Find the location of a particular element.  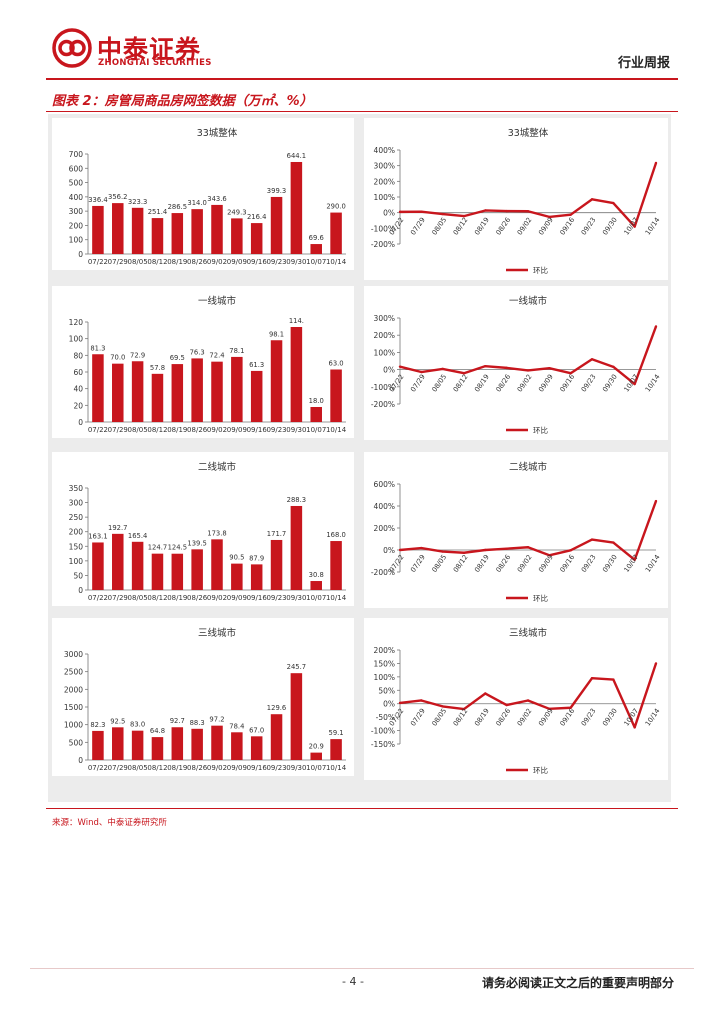

footer-divider is located at coordinates (362, 968).